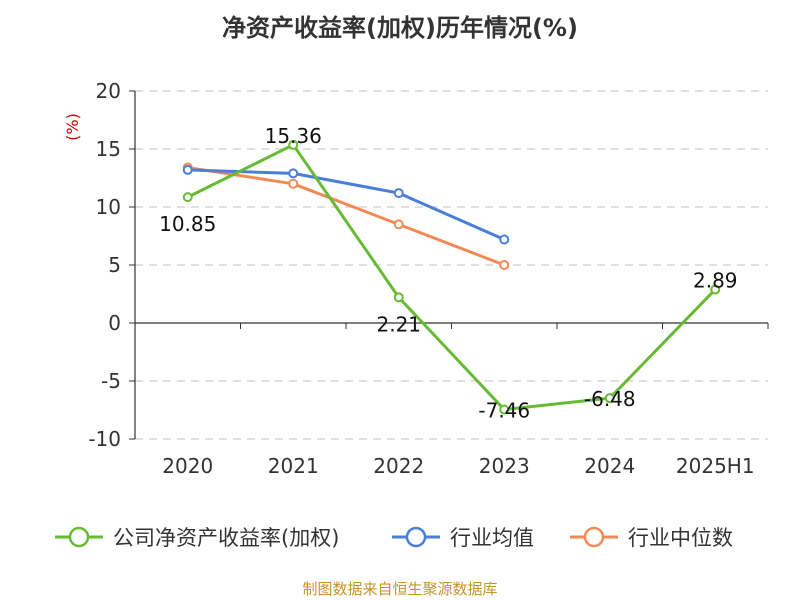 The width and height of the screenshot is (800, 600). What do you see at coordinates (398, 466) in the screenshot?
I see `x-tick-label: 2022` at bounding box center [398, 466].